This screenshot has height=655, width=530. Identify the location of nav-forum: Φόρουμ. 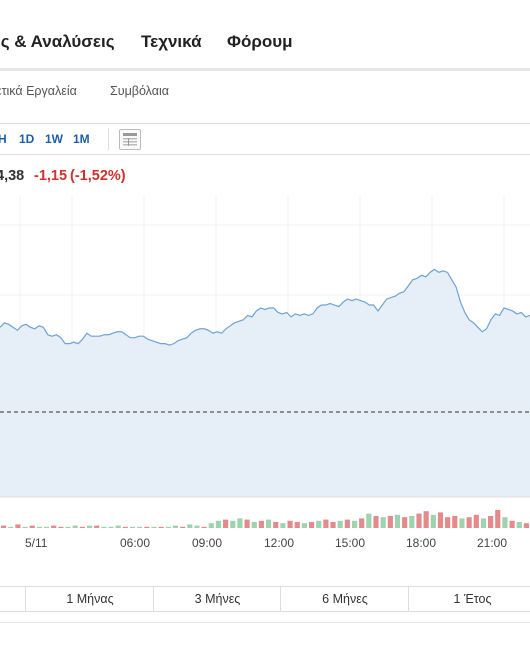
(260, 41).